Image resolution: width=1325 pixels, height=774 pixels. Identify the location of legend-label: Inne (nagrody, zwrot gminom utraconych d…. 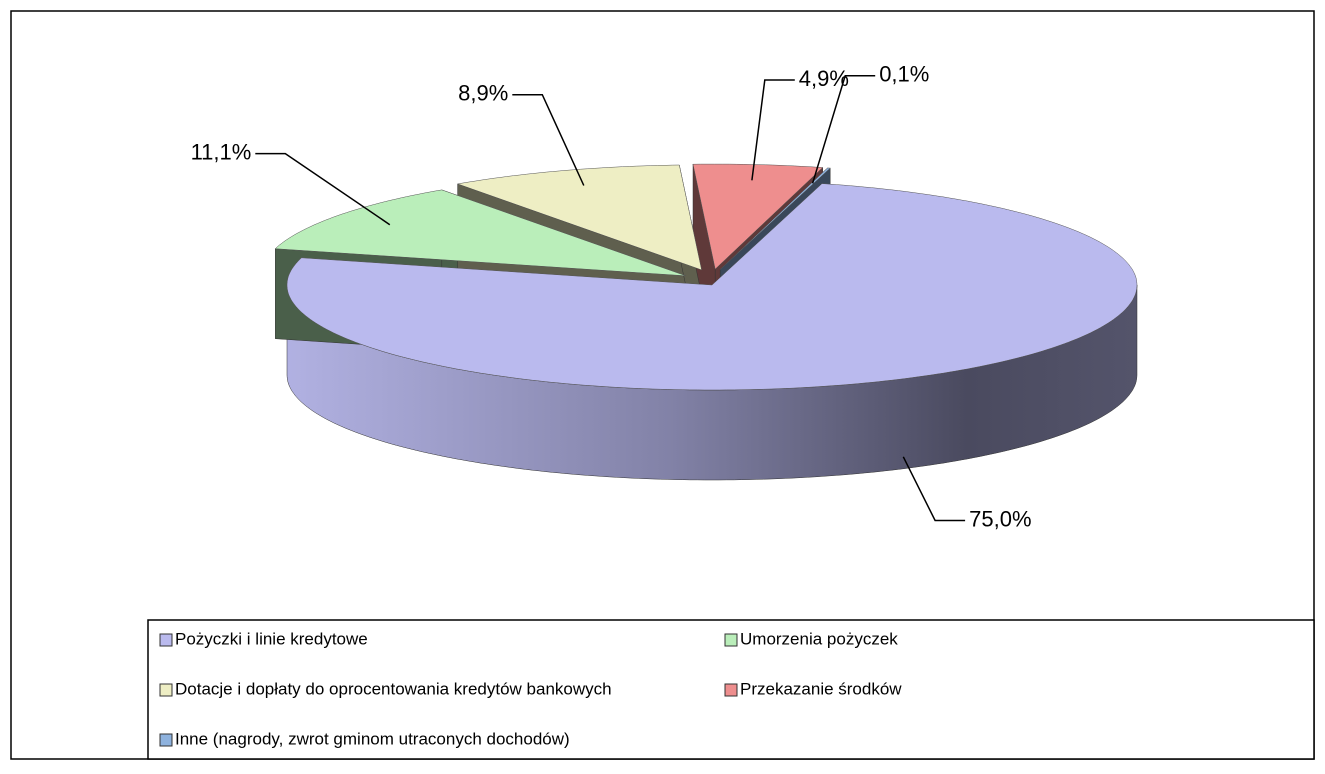
(372, 738).